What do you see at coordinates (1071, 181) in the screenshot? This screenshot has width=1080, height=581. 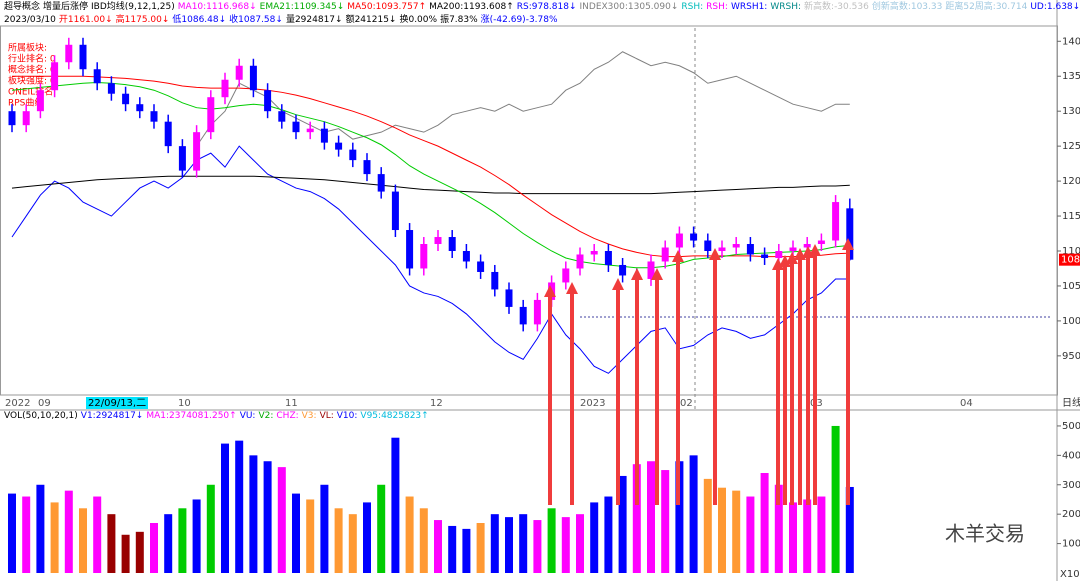 I see `y-tick-label: 1200` at bounding box center [1071, 181].